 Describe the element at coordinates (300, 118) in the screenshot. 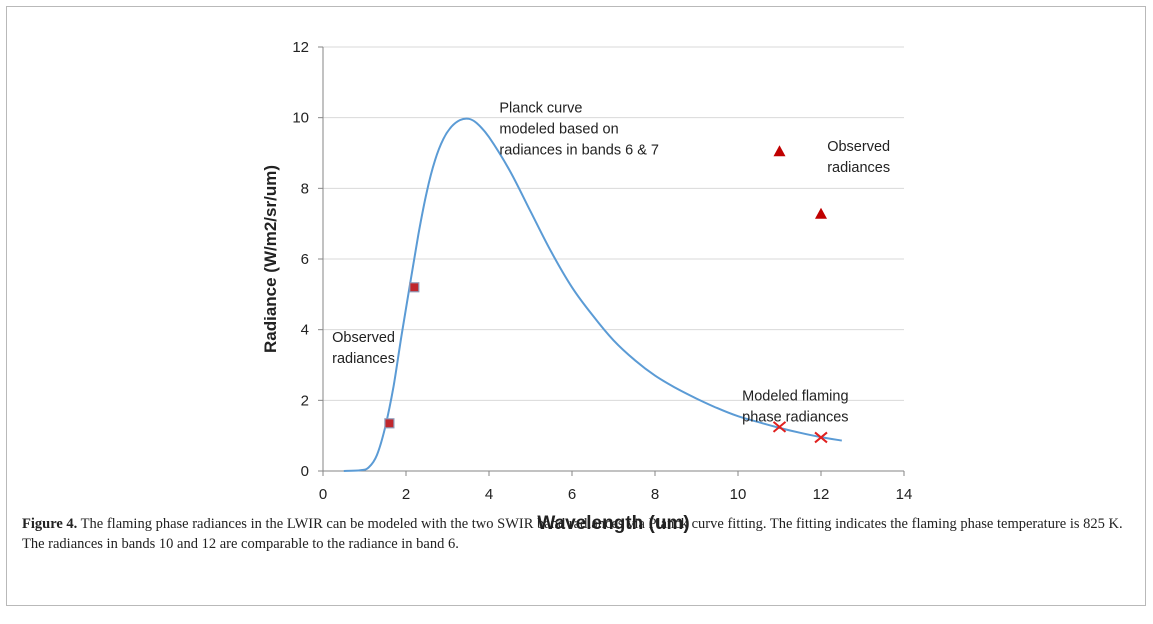

I see `y-tick-label: 10` at that location.